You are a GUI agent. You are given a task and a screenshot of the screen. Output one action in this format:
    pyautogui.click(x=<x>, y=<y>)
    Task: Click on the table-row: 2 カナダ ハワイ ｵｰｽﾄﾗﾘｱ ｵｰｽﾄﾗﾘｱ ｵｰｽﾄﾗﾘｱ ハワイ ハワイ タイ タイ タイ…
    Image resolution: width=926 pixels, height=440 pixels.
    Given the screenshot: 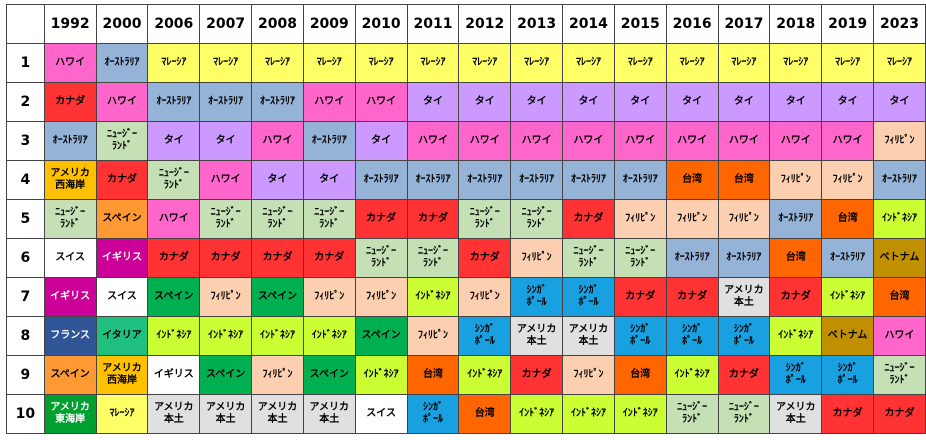 What is the action you would take?
    pyautogui.click(x=466, y=102)
    